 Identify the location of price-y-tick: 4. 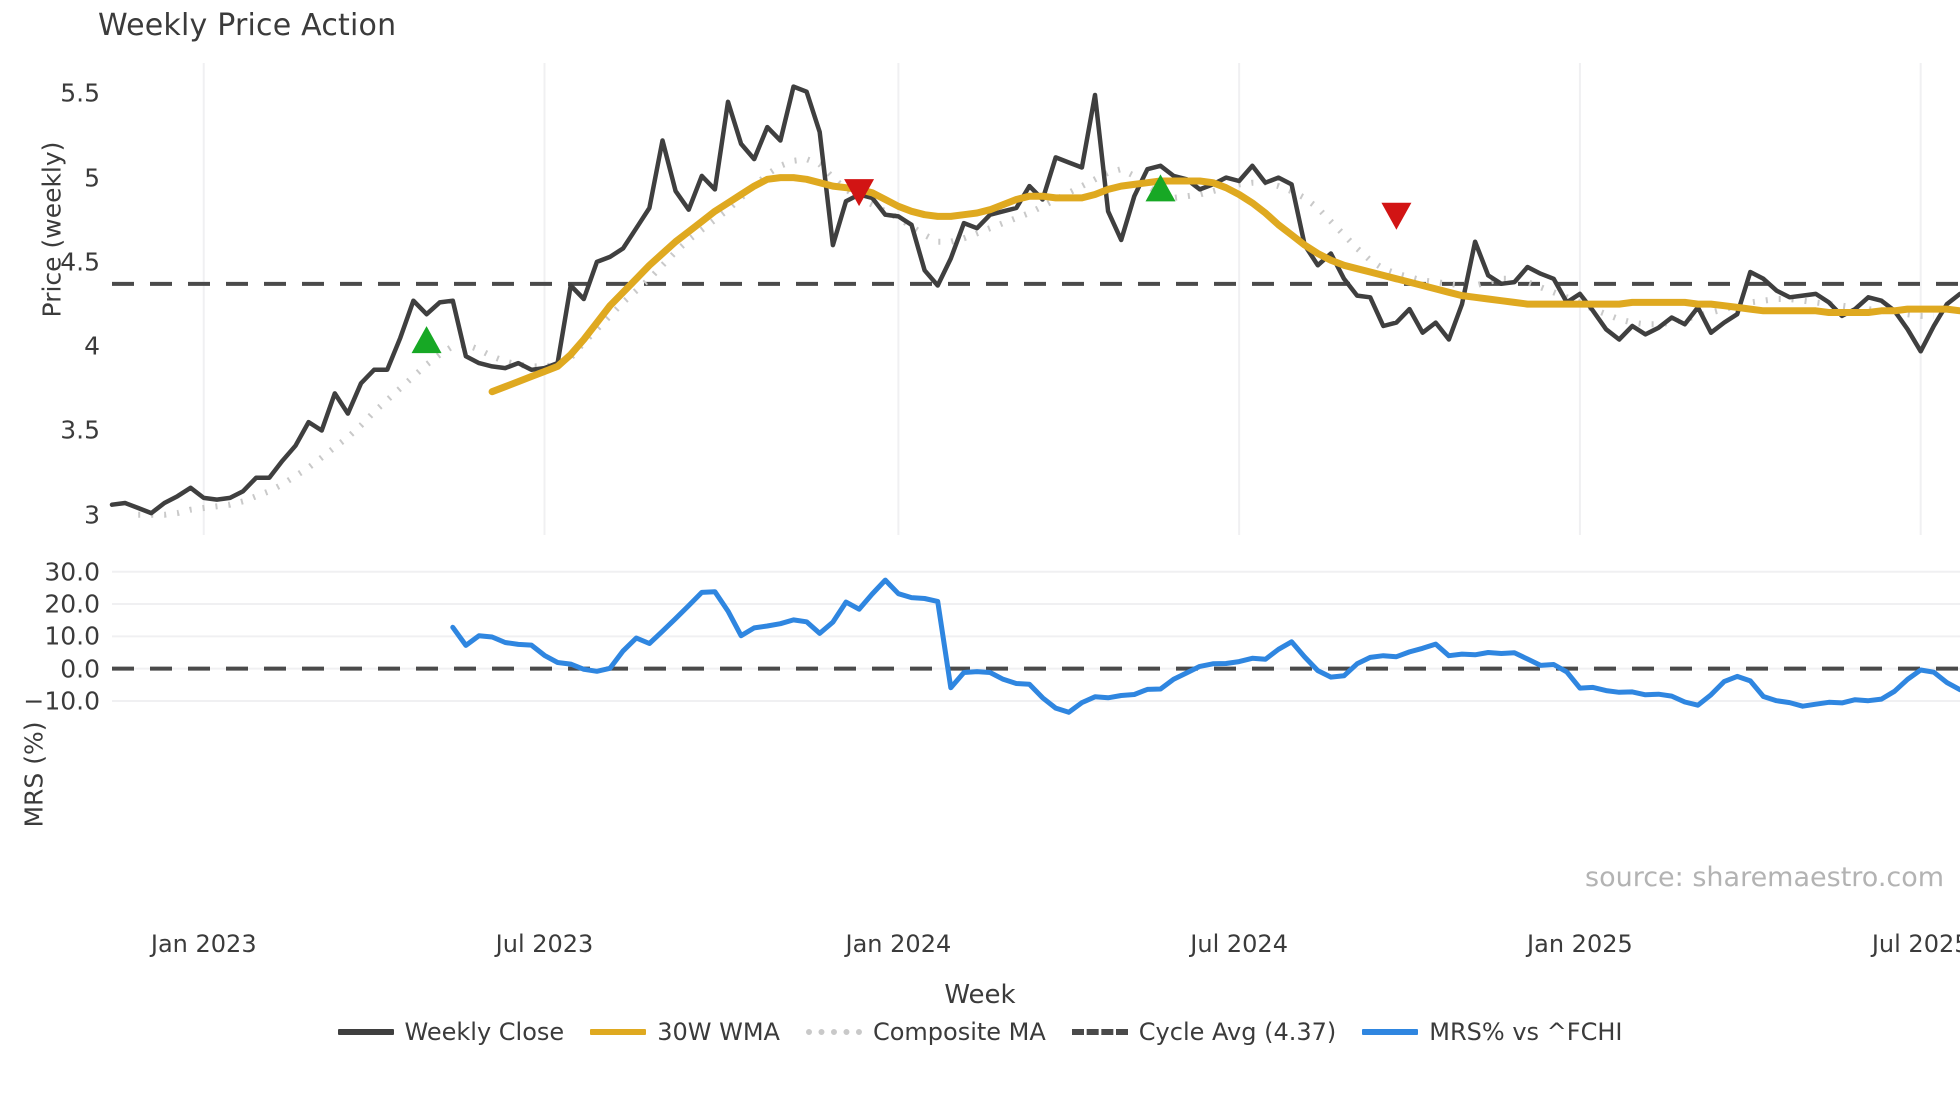
(92, 346).